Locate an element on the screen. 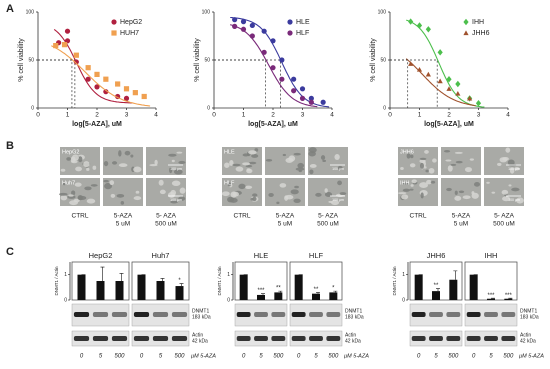 The width and height of the screenshot is (550, 369). x-tick-label: 2 is located at coordinates (449, 115).